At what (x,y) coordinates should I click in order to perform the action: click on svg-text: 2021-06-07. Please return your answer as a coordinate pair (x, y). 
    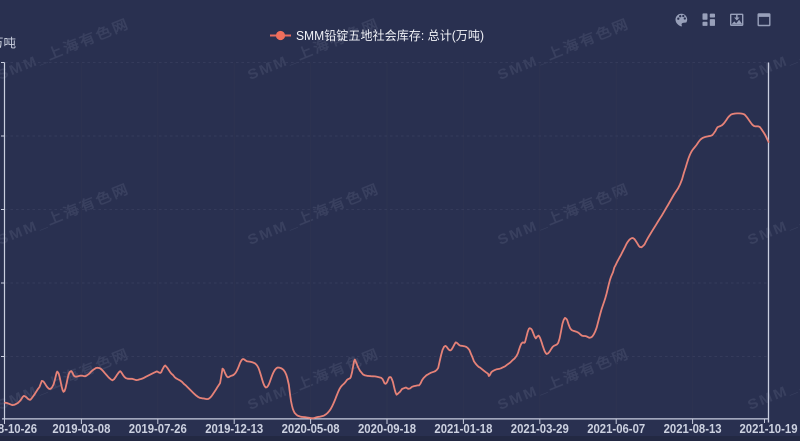
    Looking at the image, I should click on (616, 429).